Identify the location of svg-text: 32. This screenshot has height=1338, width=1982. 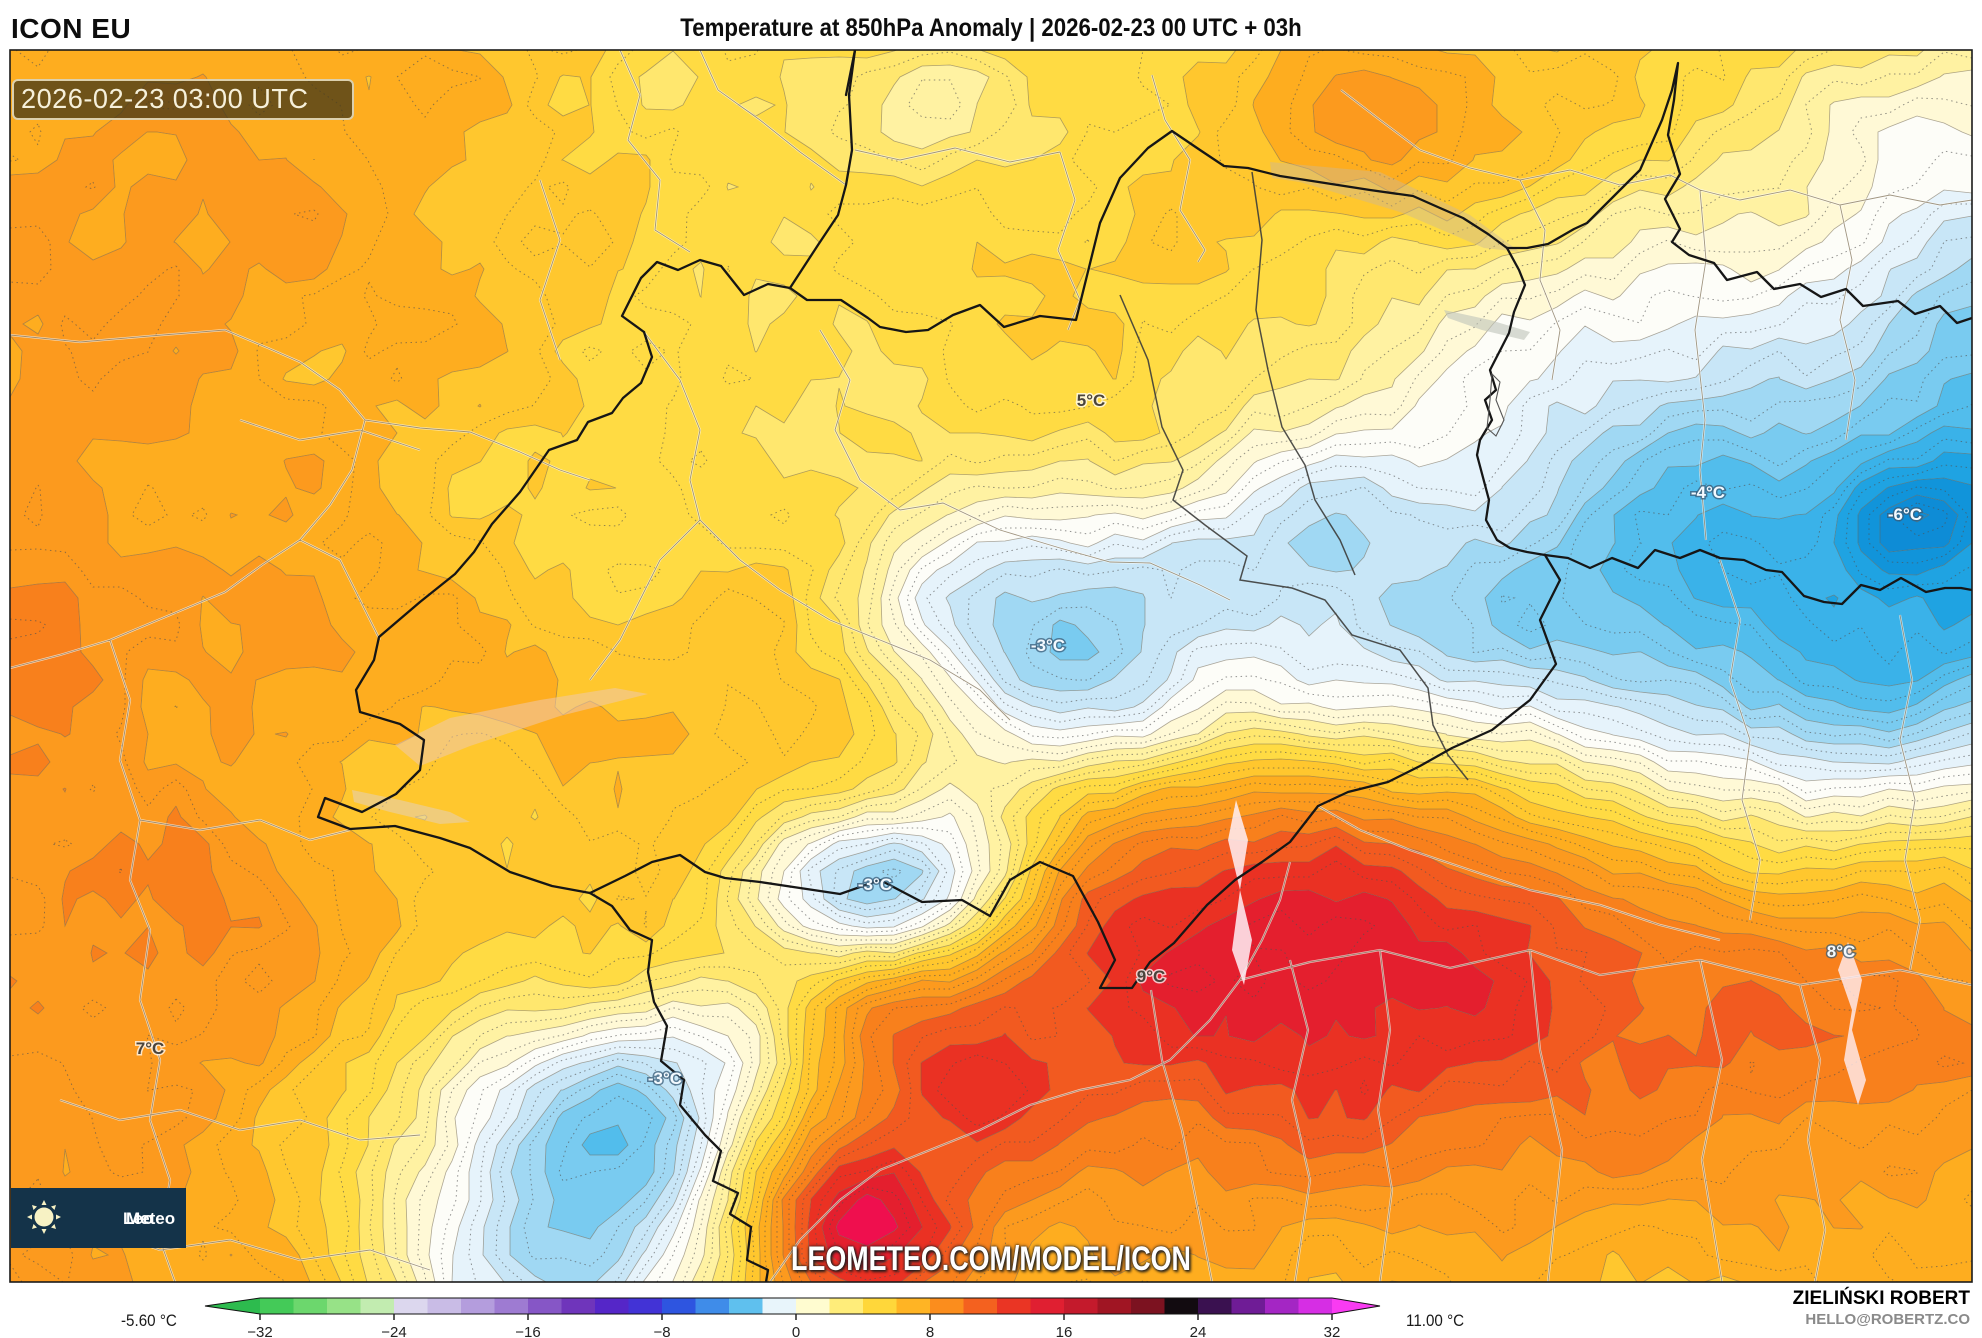
(1332, 1331).